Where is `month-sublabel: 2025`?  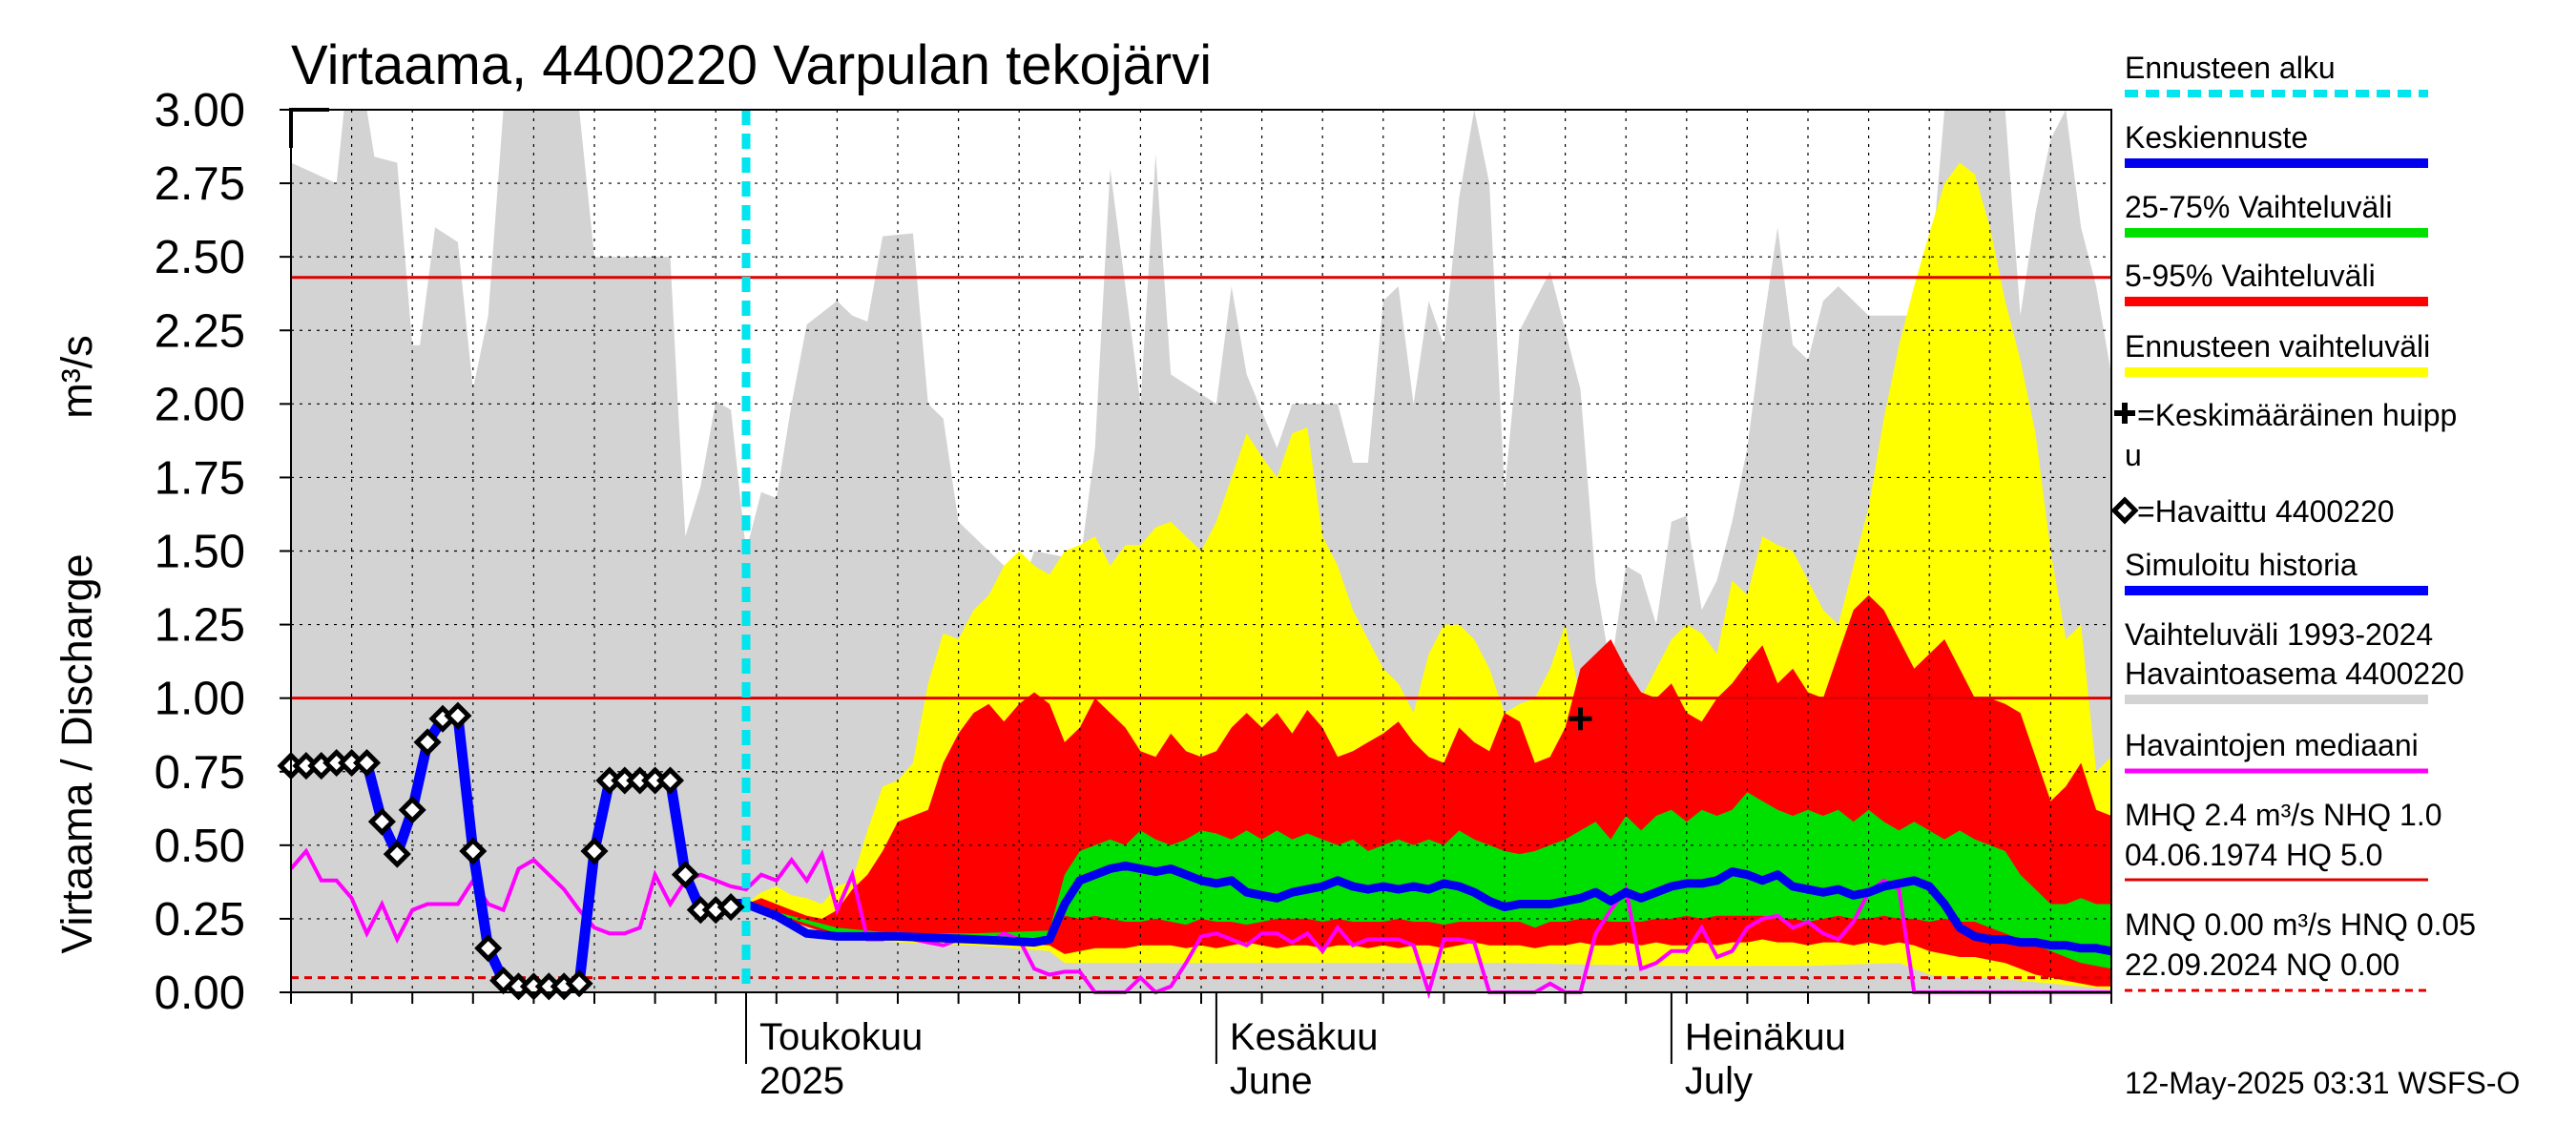 month-sublabel: 2025 is located at coordinates (801, 1081).